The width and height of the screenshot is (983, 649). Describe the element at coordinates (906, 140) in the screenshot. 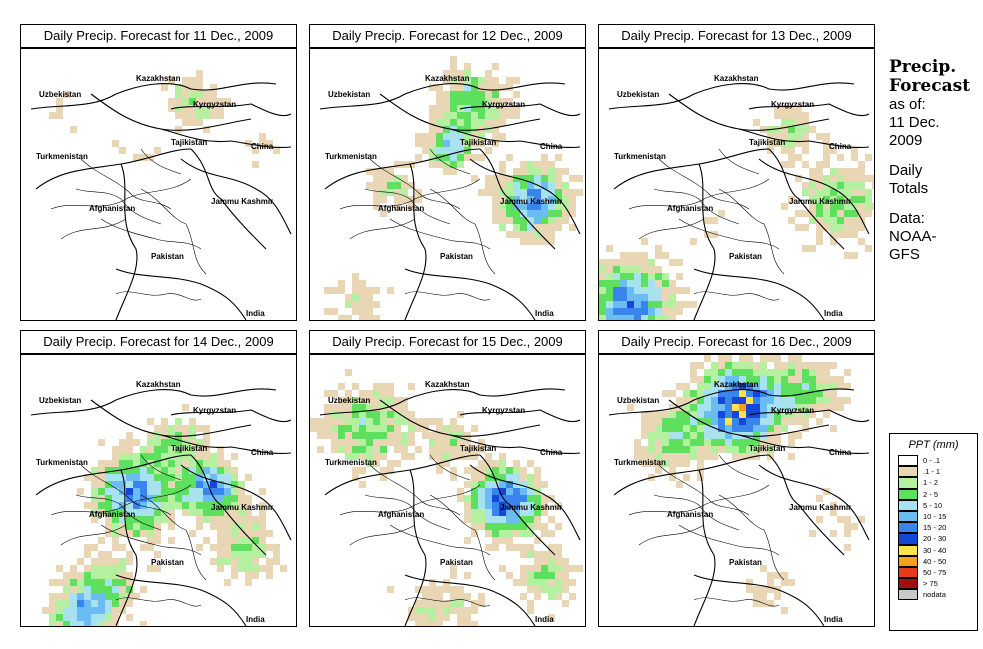

I see `asof-year: 2009` at that location.